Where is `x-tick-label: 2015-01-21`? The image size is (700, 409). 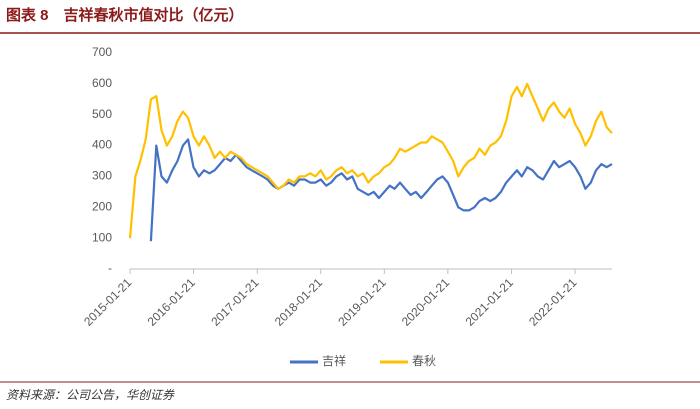 x-tick-label: 2015-01-21 is located at coordinates (108, 302).